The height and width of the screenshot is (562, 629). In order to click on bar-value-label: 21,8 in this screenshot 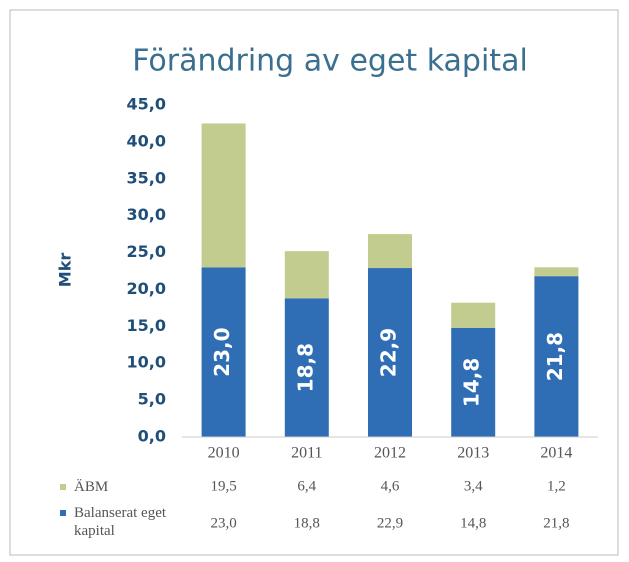, I will do `click(555, 356)`.